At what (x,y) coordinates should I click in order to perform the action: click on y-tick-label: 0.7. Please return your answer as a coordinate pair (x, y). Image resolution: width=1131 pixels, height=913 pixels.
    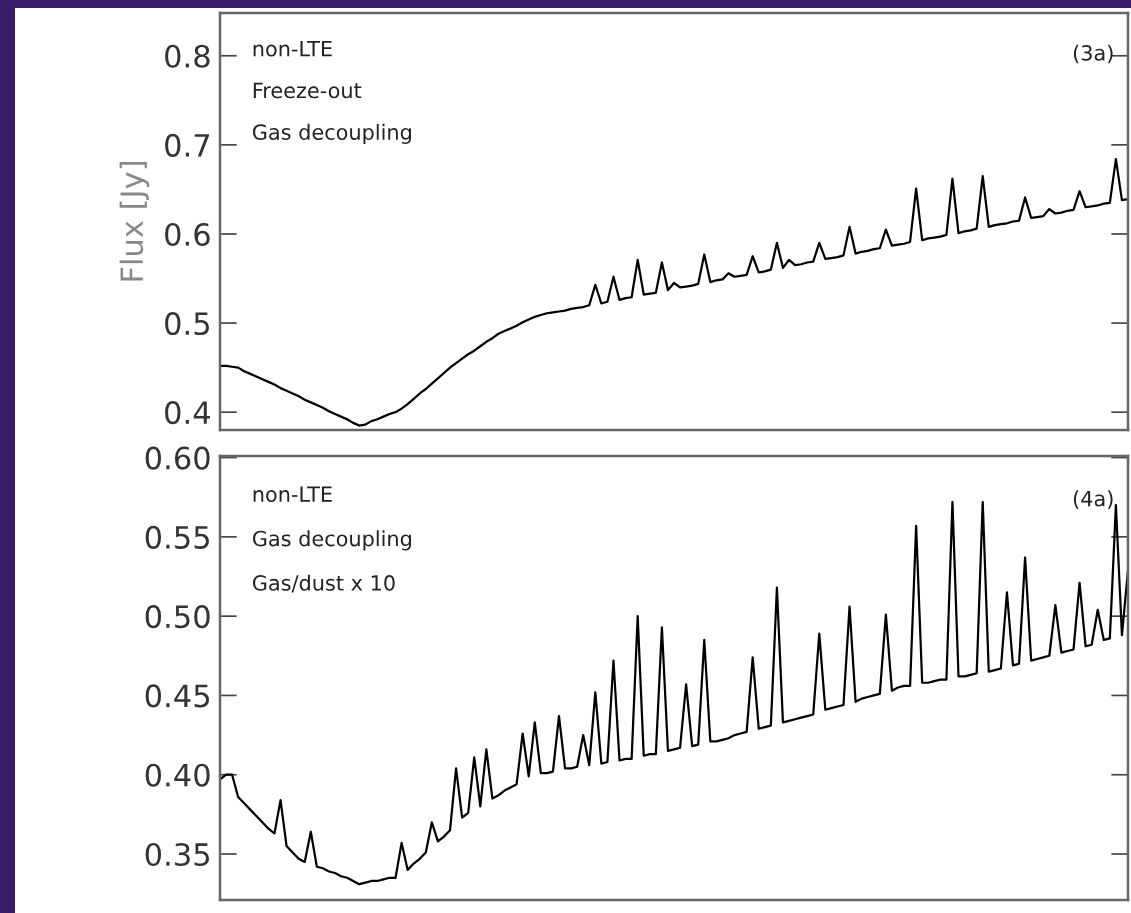
    Looking at the image, I should click on (187, 145).